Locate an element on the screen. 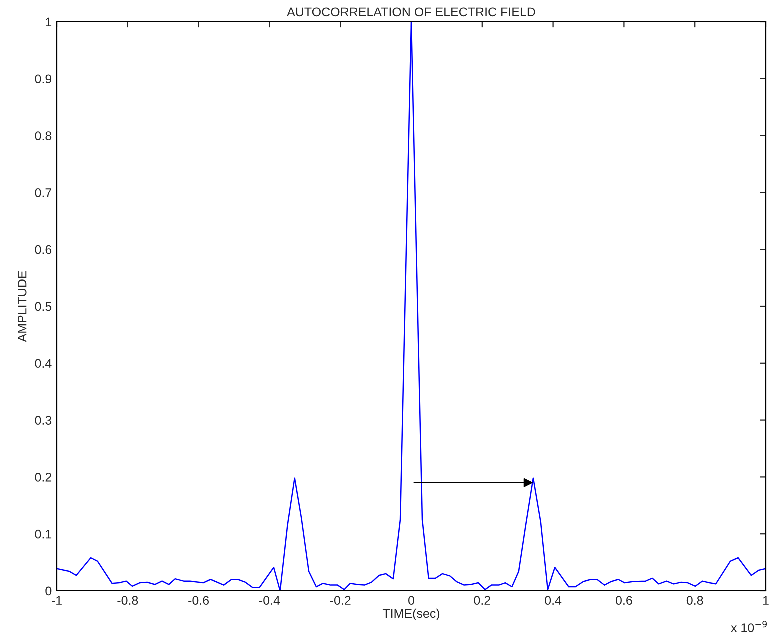 The image size is (776, 643). y-tick-label: 0.6 is located at coordinates (43, 249).